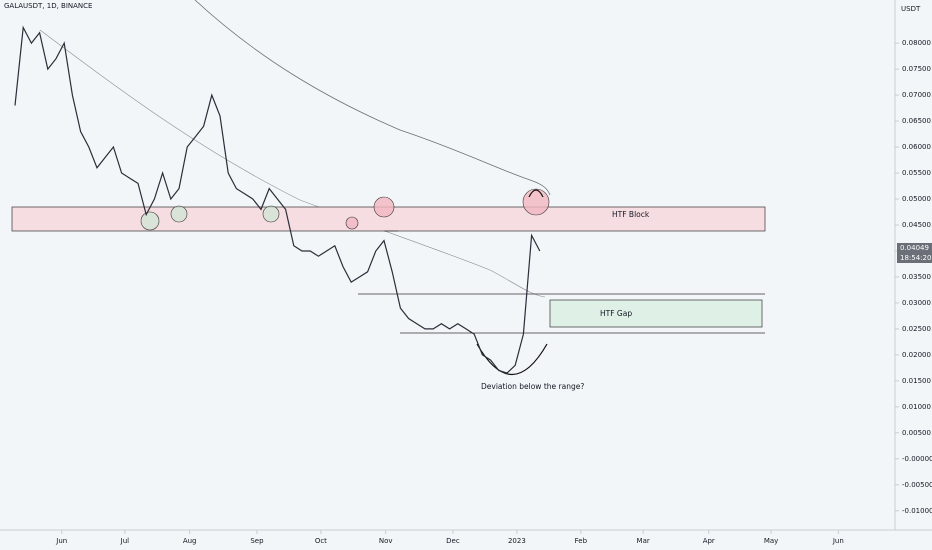 The image size is (932, 550). What do you see at coordinates (916, 433) in the screenshot?
I see `y-tick-label: 0.00500` at bounding box center [916, 433].